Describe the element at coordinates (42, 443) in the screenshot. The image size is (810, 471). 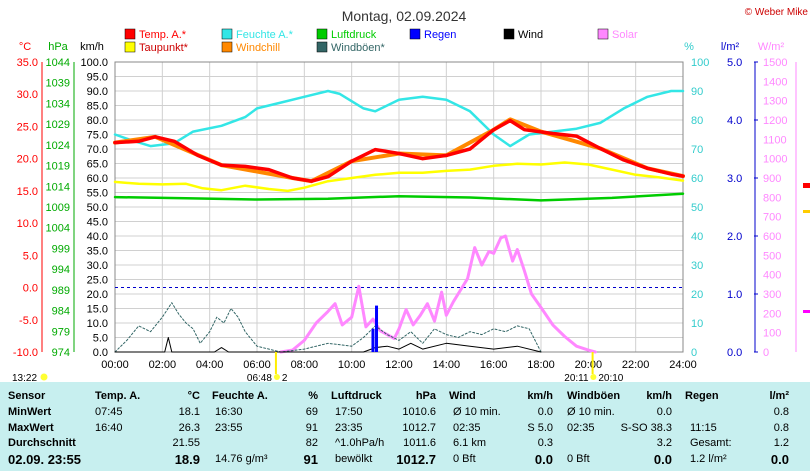
I see `stats-cell-label: Durchschnitt` at that location.